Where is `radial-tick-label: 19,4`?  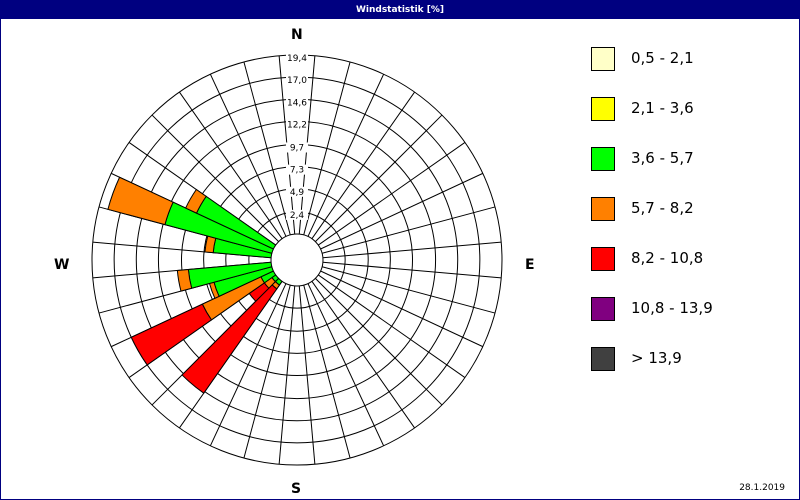
radial-tick-label: 19,4 is located at coordinates (297, 59).